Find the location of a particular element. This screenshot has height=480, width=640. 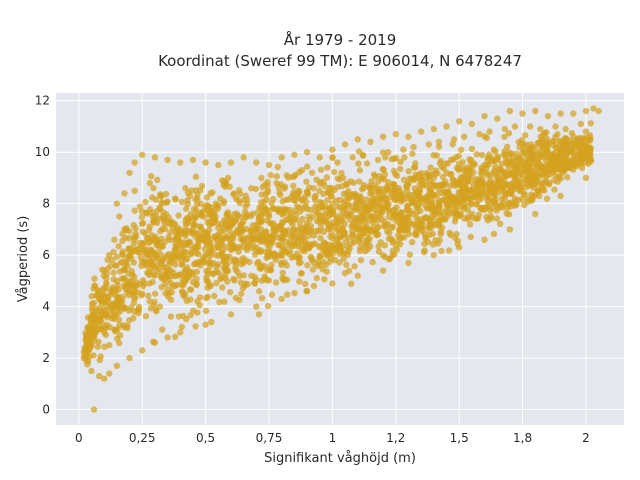

x-tick-label: 0,75 is located at coordinates (269, 438).